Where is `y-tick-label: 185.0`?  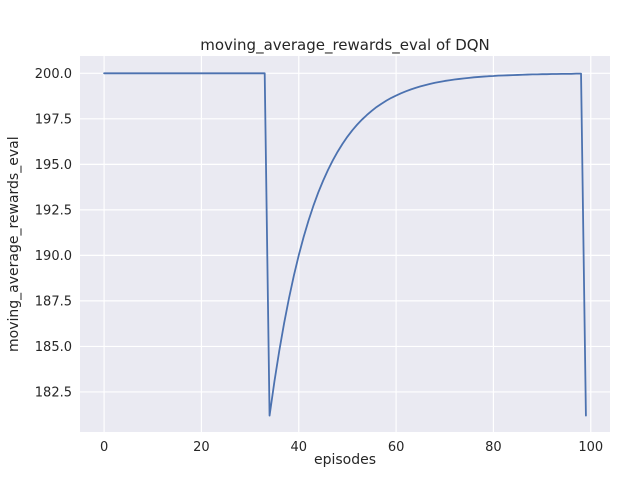 y-tick-label: 185.0 is located at coordinates (53, 347).